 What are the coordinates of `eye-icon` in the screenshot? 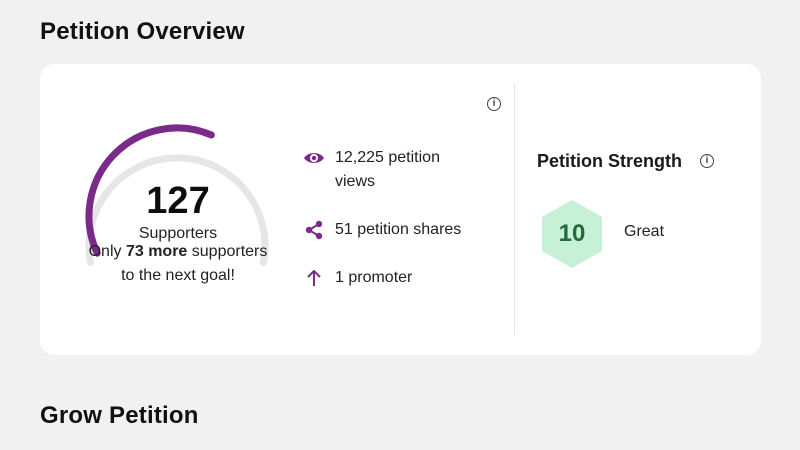 It's located at (314, 158).